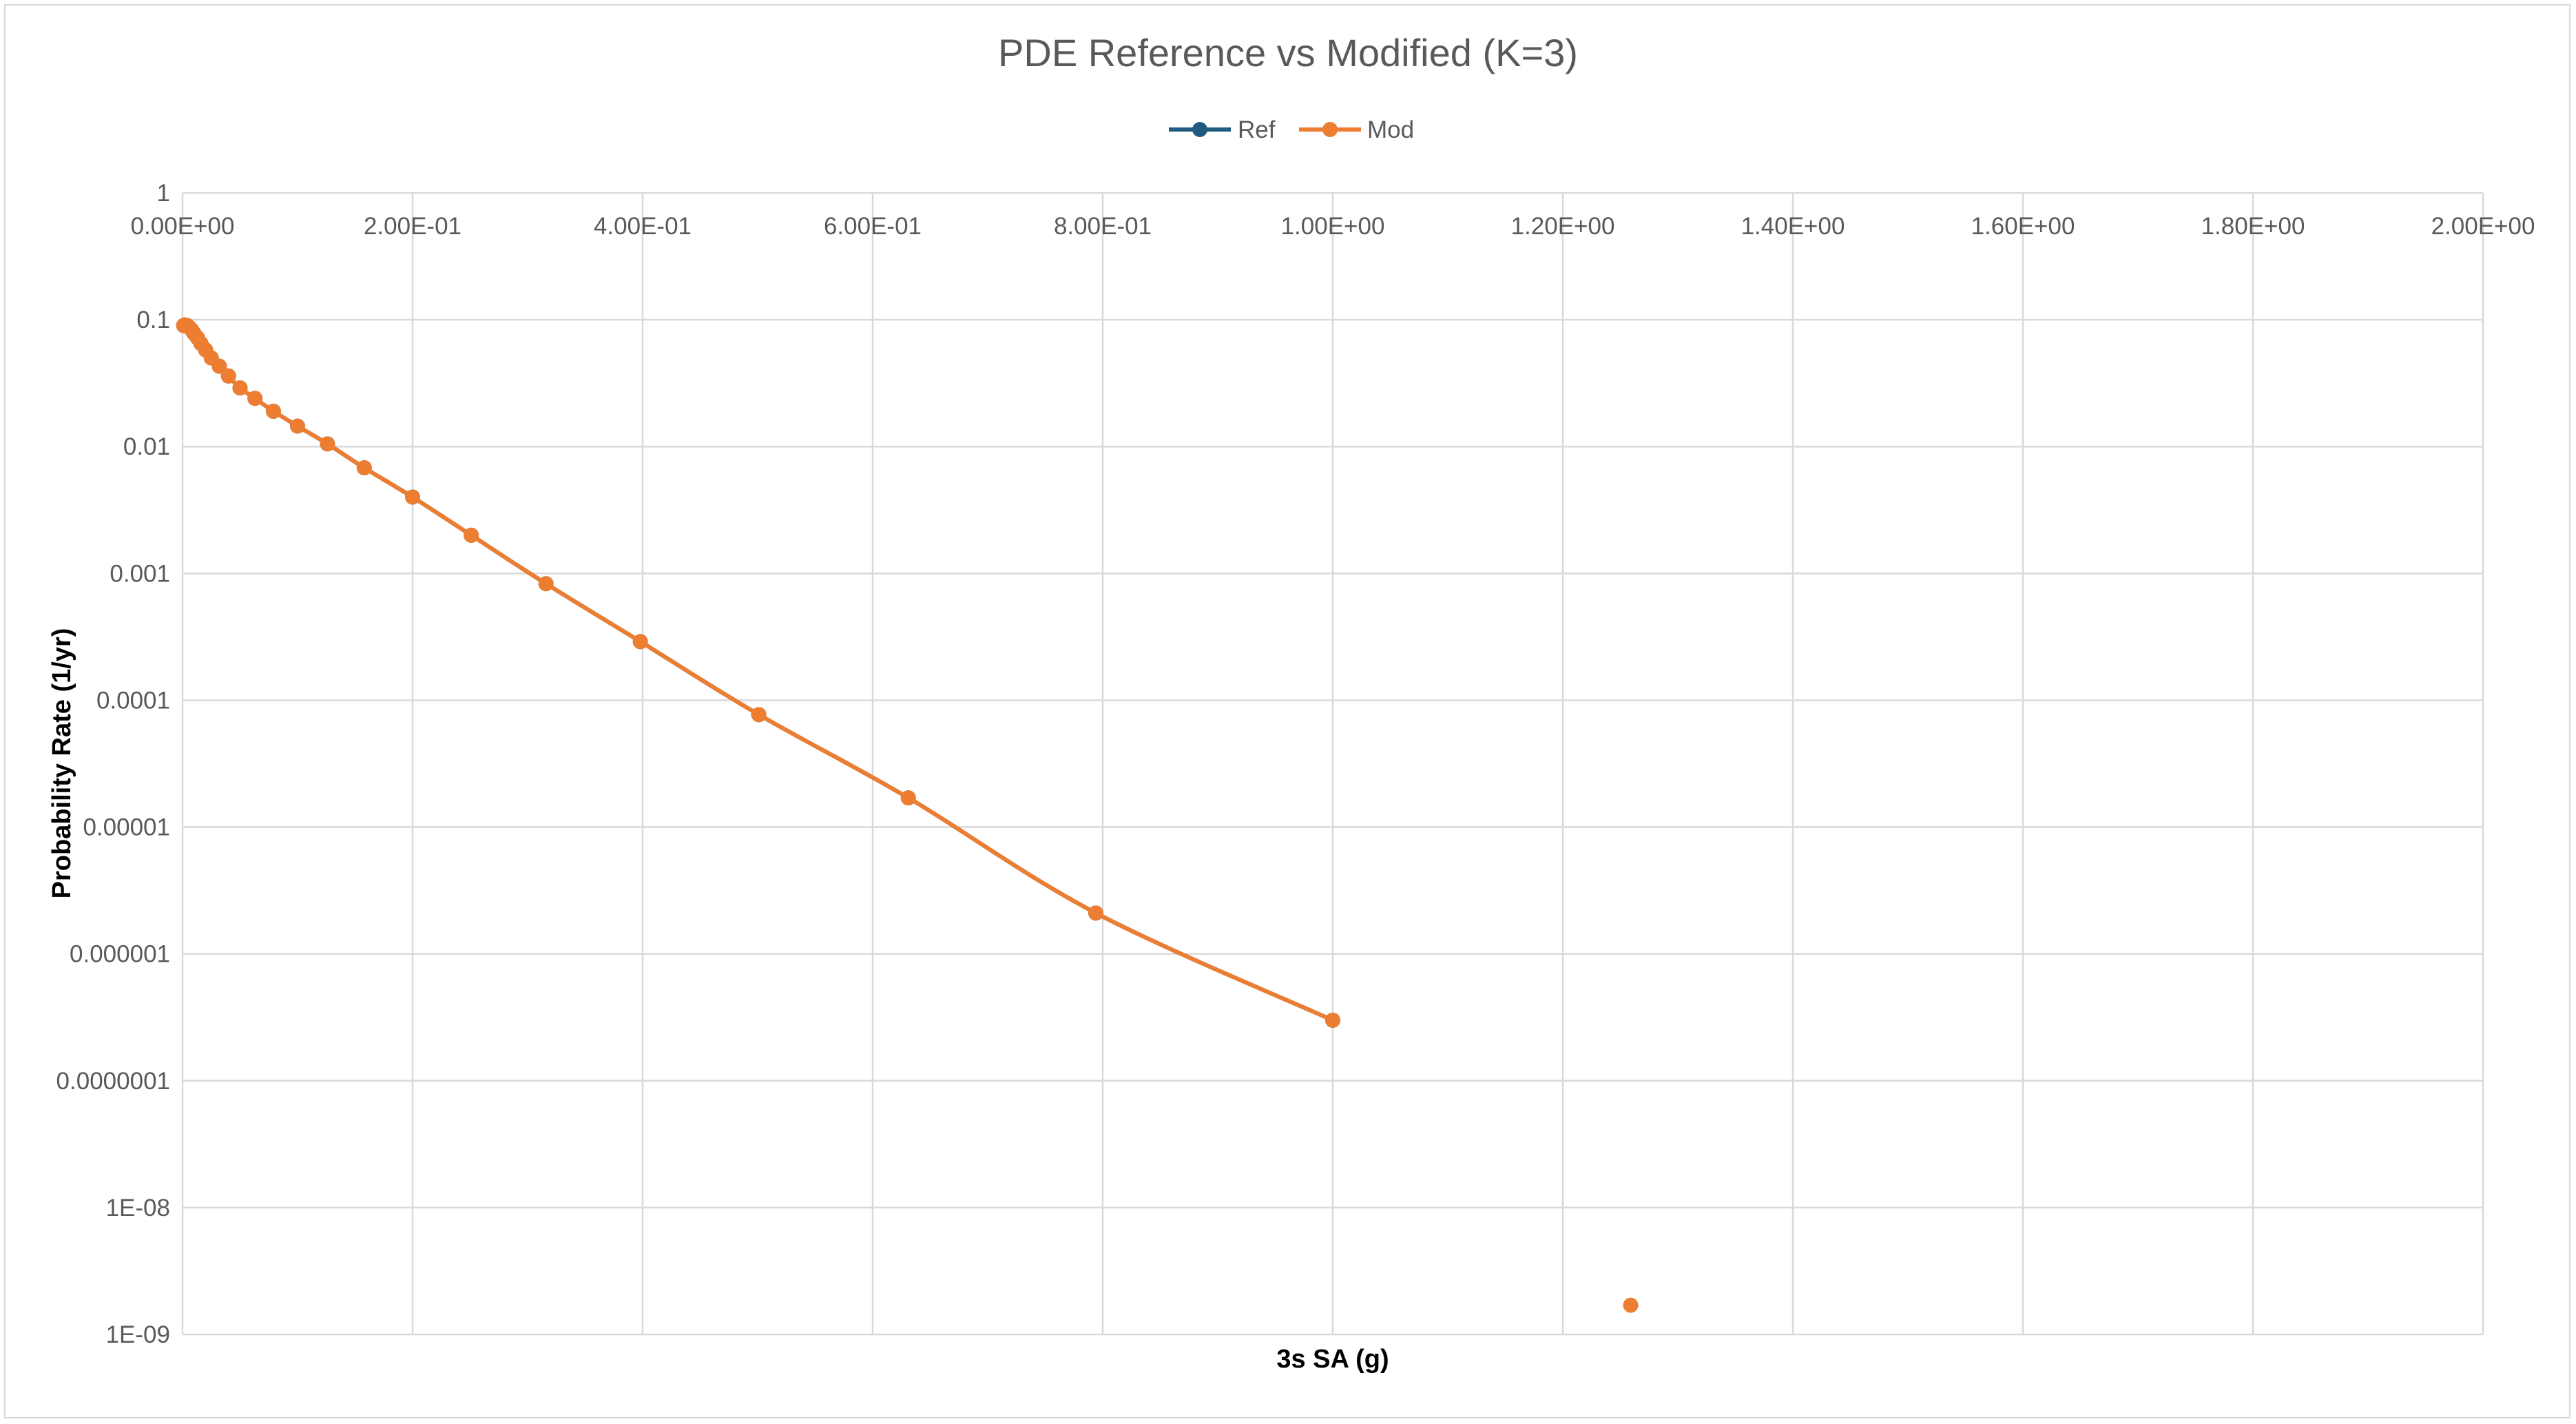  Describe the element at coordinates (138, 1208) in the screenshot. I see `y-tick-label: 1E-08` at that location.